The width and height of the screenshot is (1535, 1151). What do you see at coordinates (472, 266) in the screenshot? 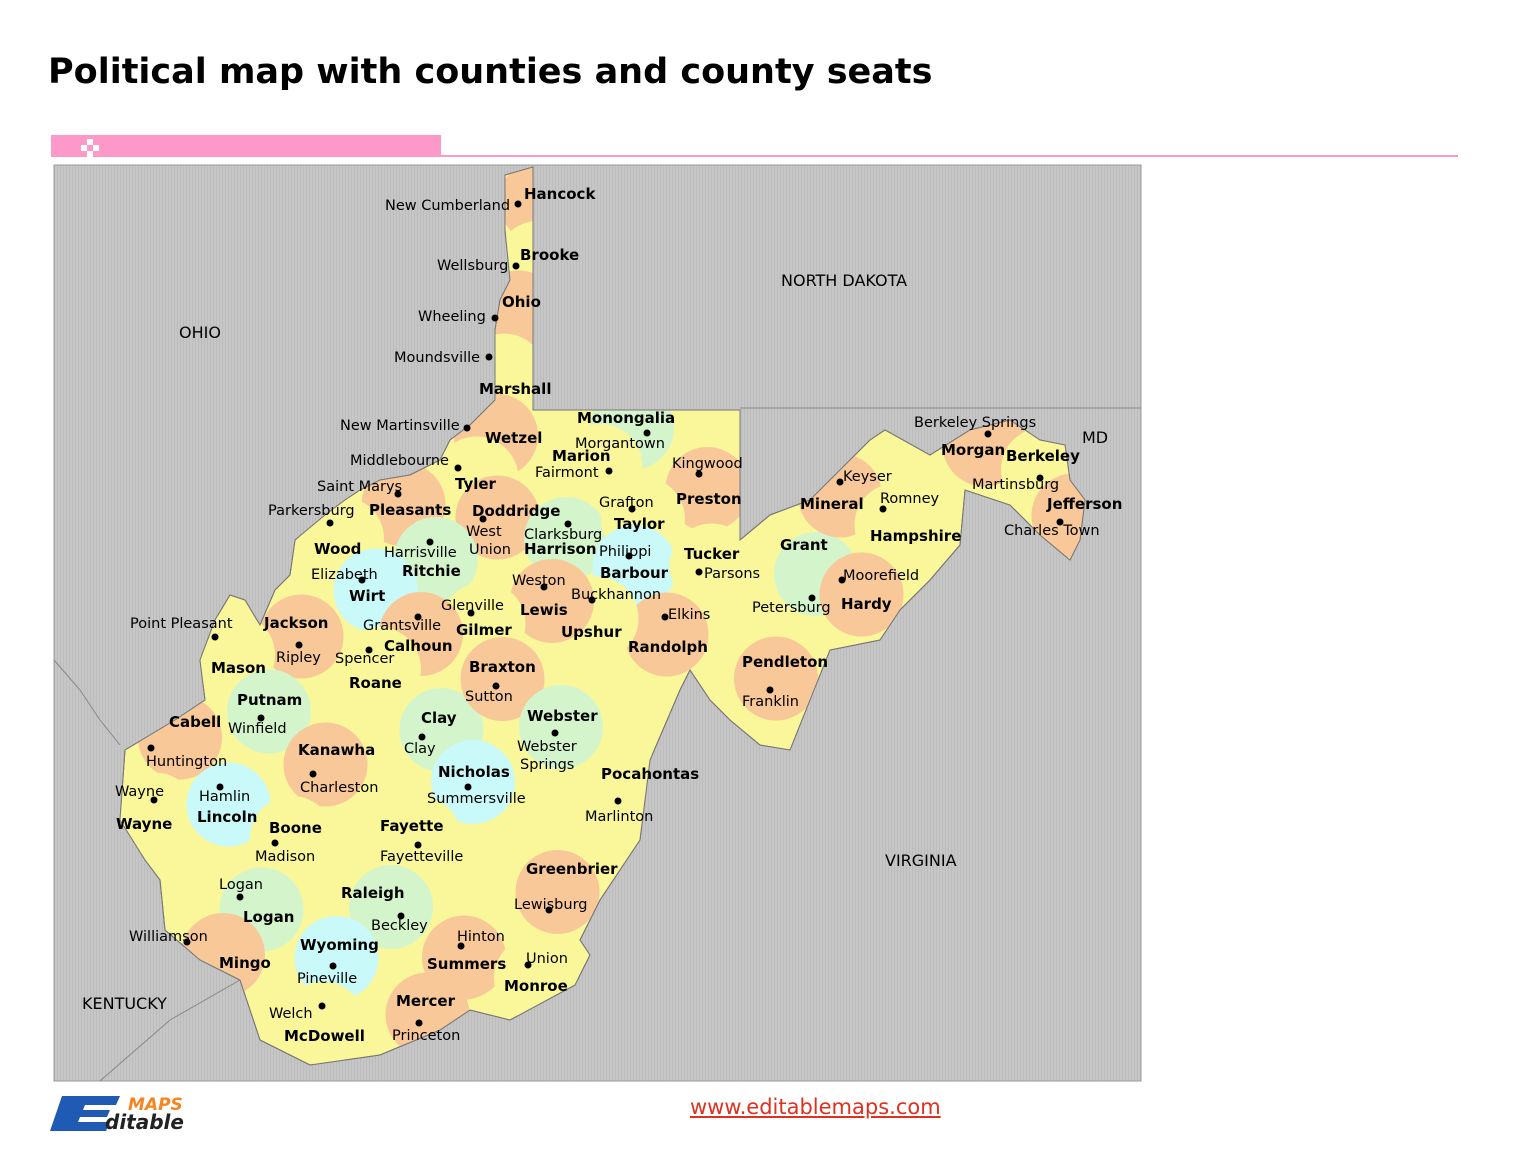
I see `county-seat-name: Wellsburg` at bounding box center [472, 266].